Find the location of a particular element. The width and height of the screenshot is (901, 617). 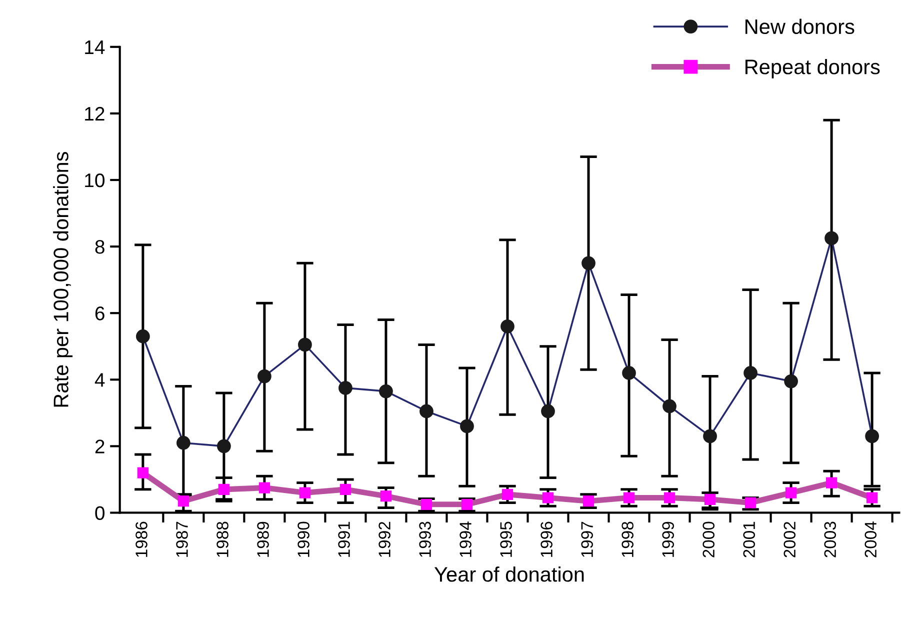

y-tick-label: 4 is located at coordinates (99, 380).